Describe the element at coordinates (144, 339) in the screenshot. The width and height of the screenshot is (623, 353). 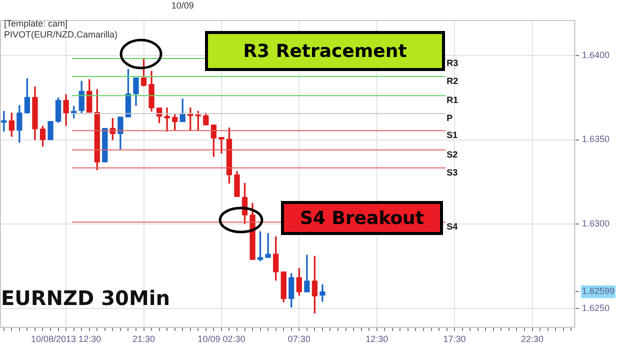
I see `x-tick-label: 21:30` at that location.